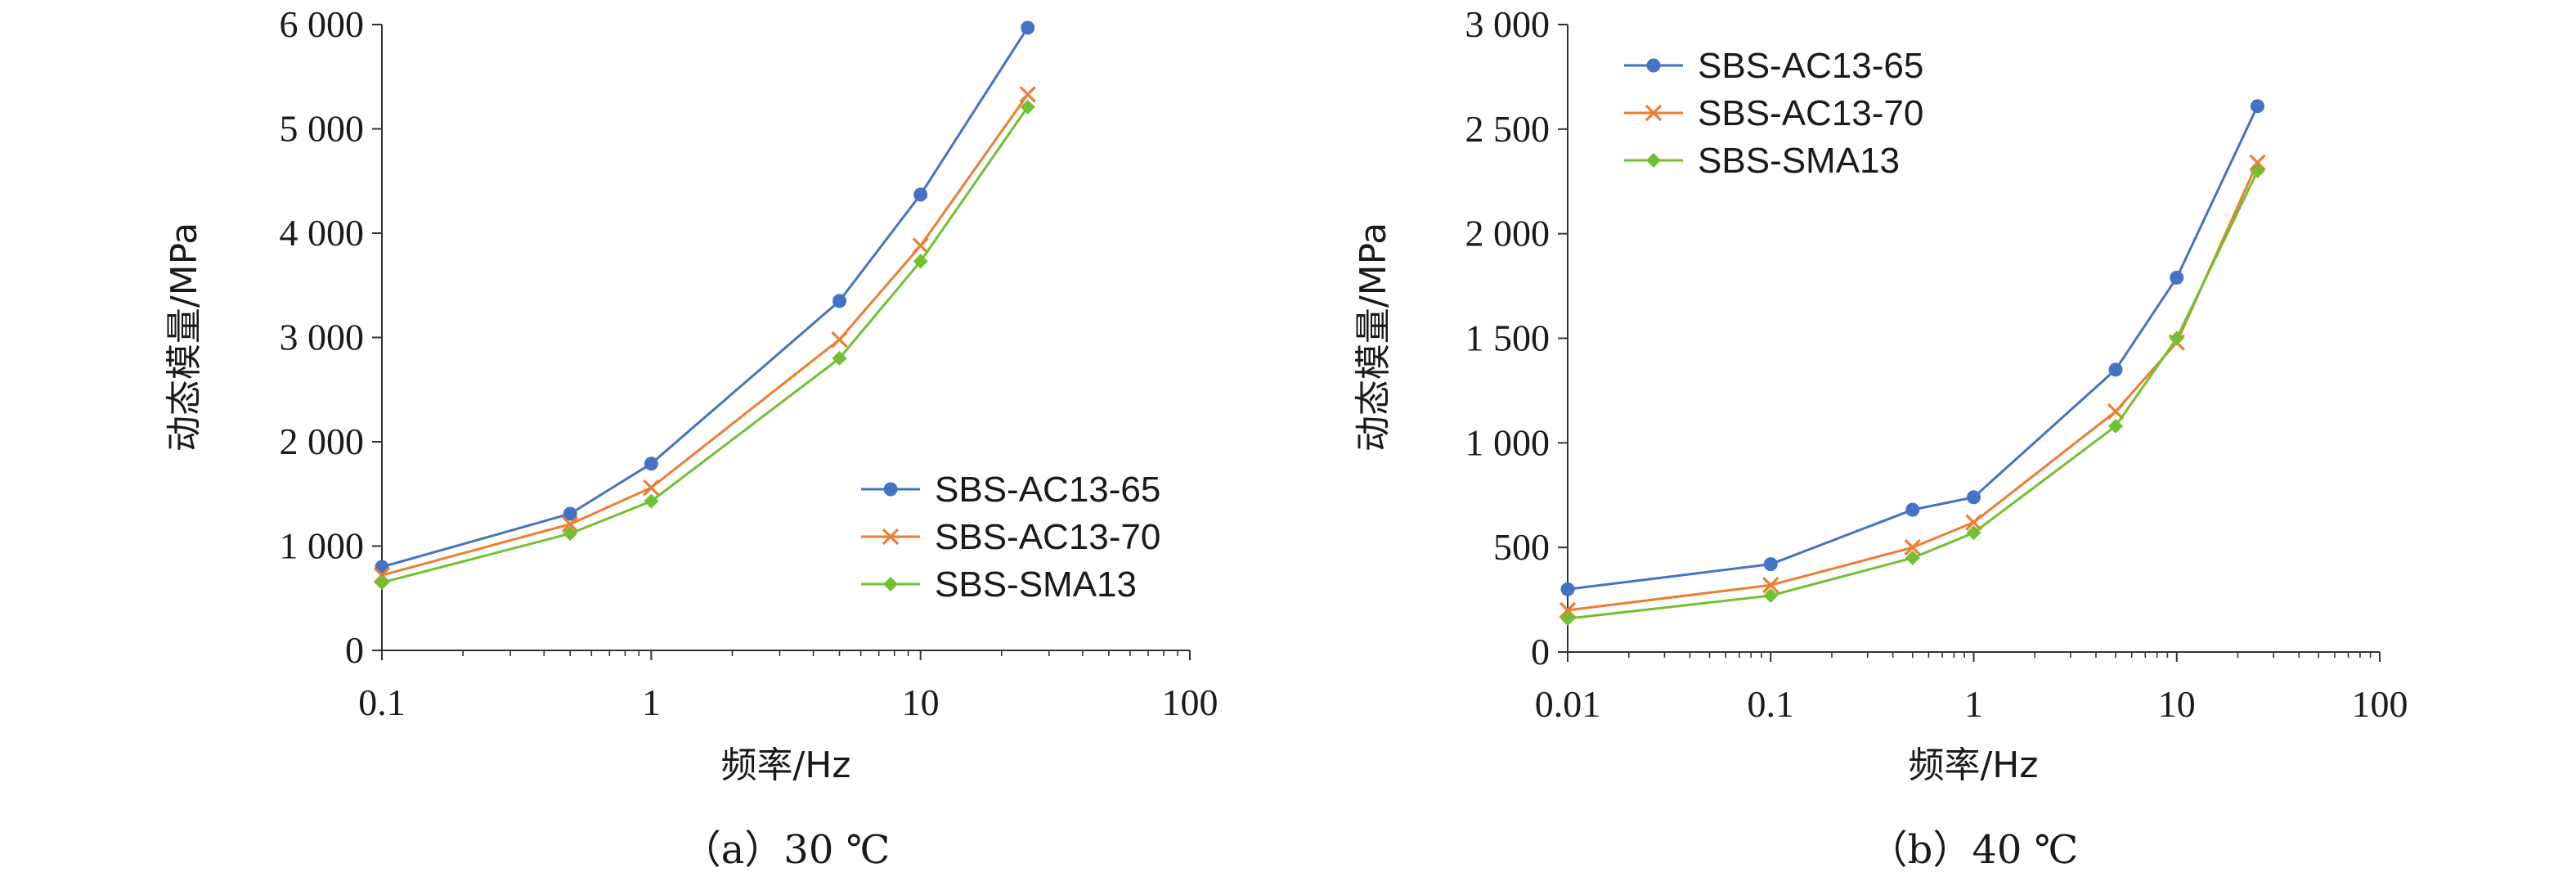 This screenshot has height=886, width=2576. I want to click on legend: SBS-AC13-65 SBS-AC13-70 SBS-SMA13, so click(1774, 113).